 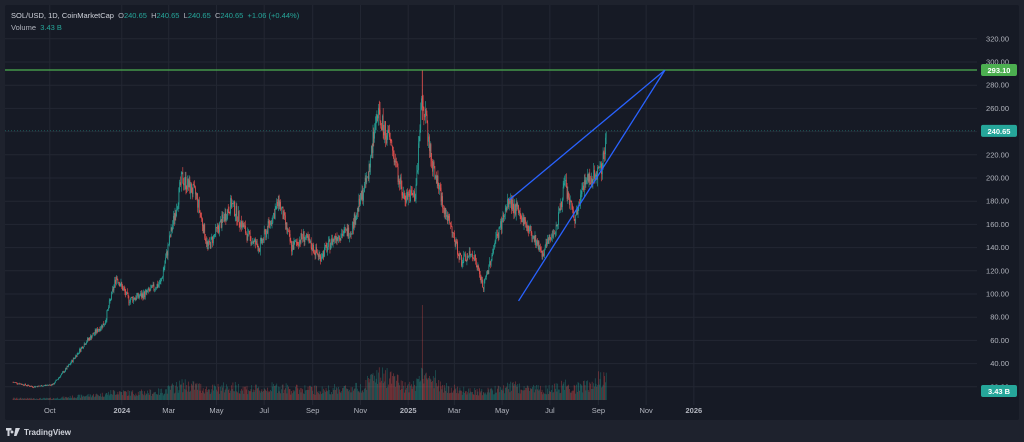 I want to click on y-tick-label: 260.00, so click(x=997, y=108).